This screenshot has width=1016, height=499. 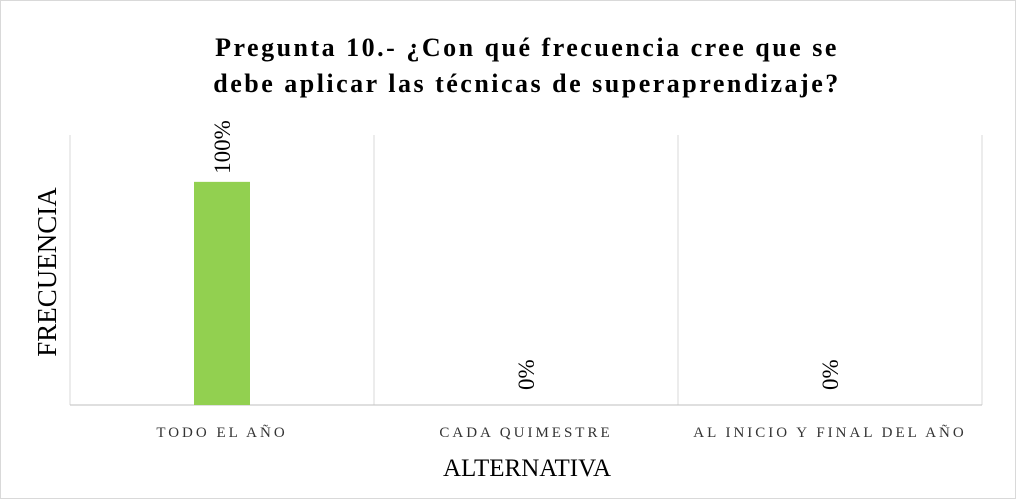 What do you see at coordinates (222, 293) in the screenshot?
I see `bar` at bounding box center [222, 293].